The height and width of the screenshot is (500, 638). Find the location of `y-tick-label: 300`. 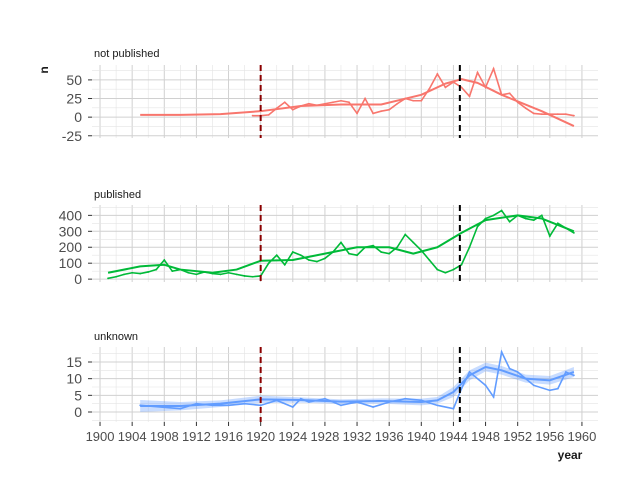

y-tick-label: 300 is located at coordinates (71, 231).